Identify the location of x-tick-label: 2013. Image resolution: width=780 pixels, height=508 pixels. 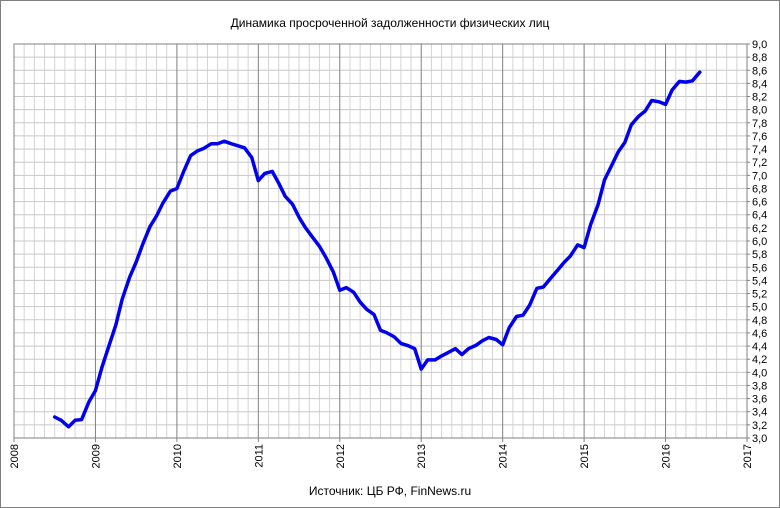
(422, 456).